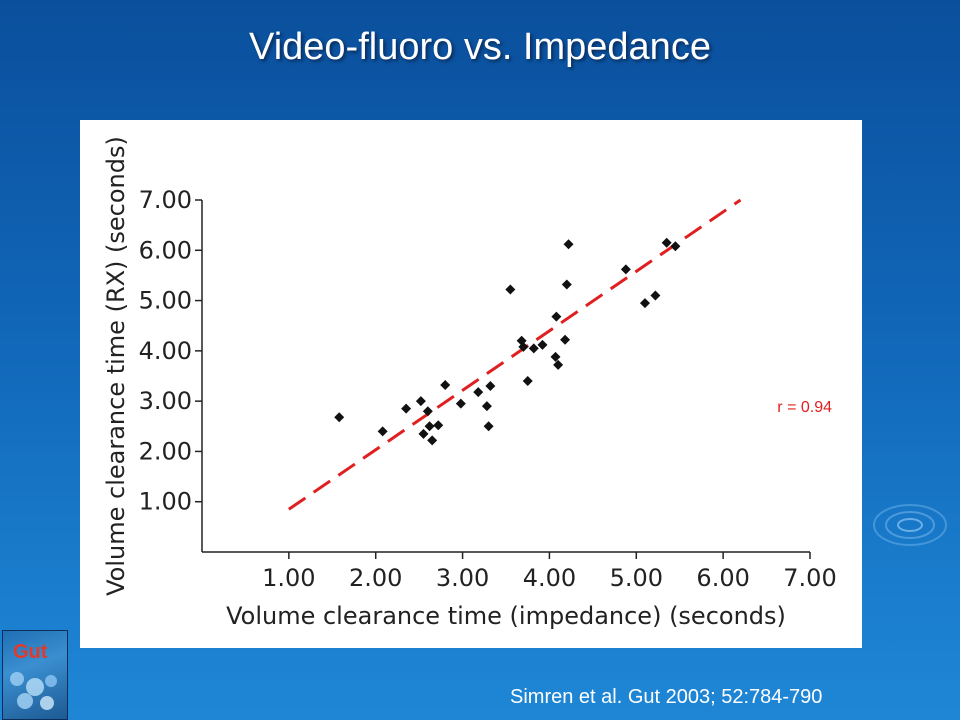 The image size is (960, 720). Describe the element at coordinates (165, 451) in the screenshot. I see `y-tick-label: 2.00` at that location.